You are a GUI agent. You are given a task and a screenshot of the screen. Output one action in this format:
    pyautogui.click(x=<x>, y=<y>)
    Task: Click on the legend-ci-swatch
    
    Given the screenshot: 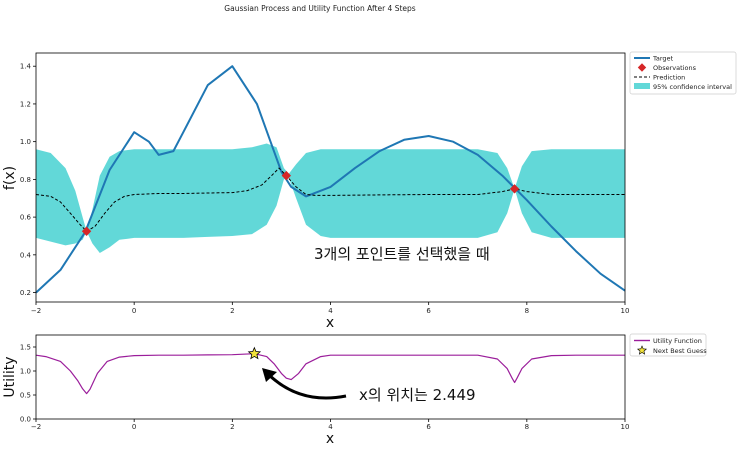 What is the action you would take?
    pyautogui.click(x=642, y=86)
    